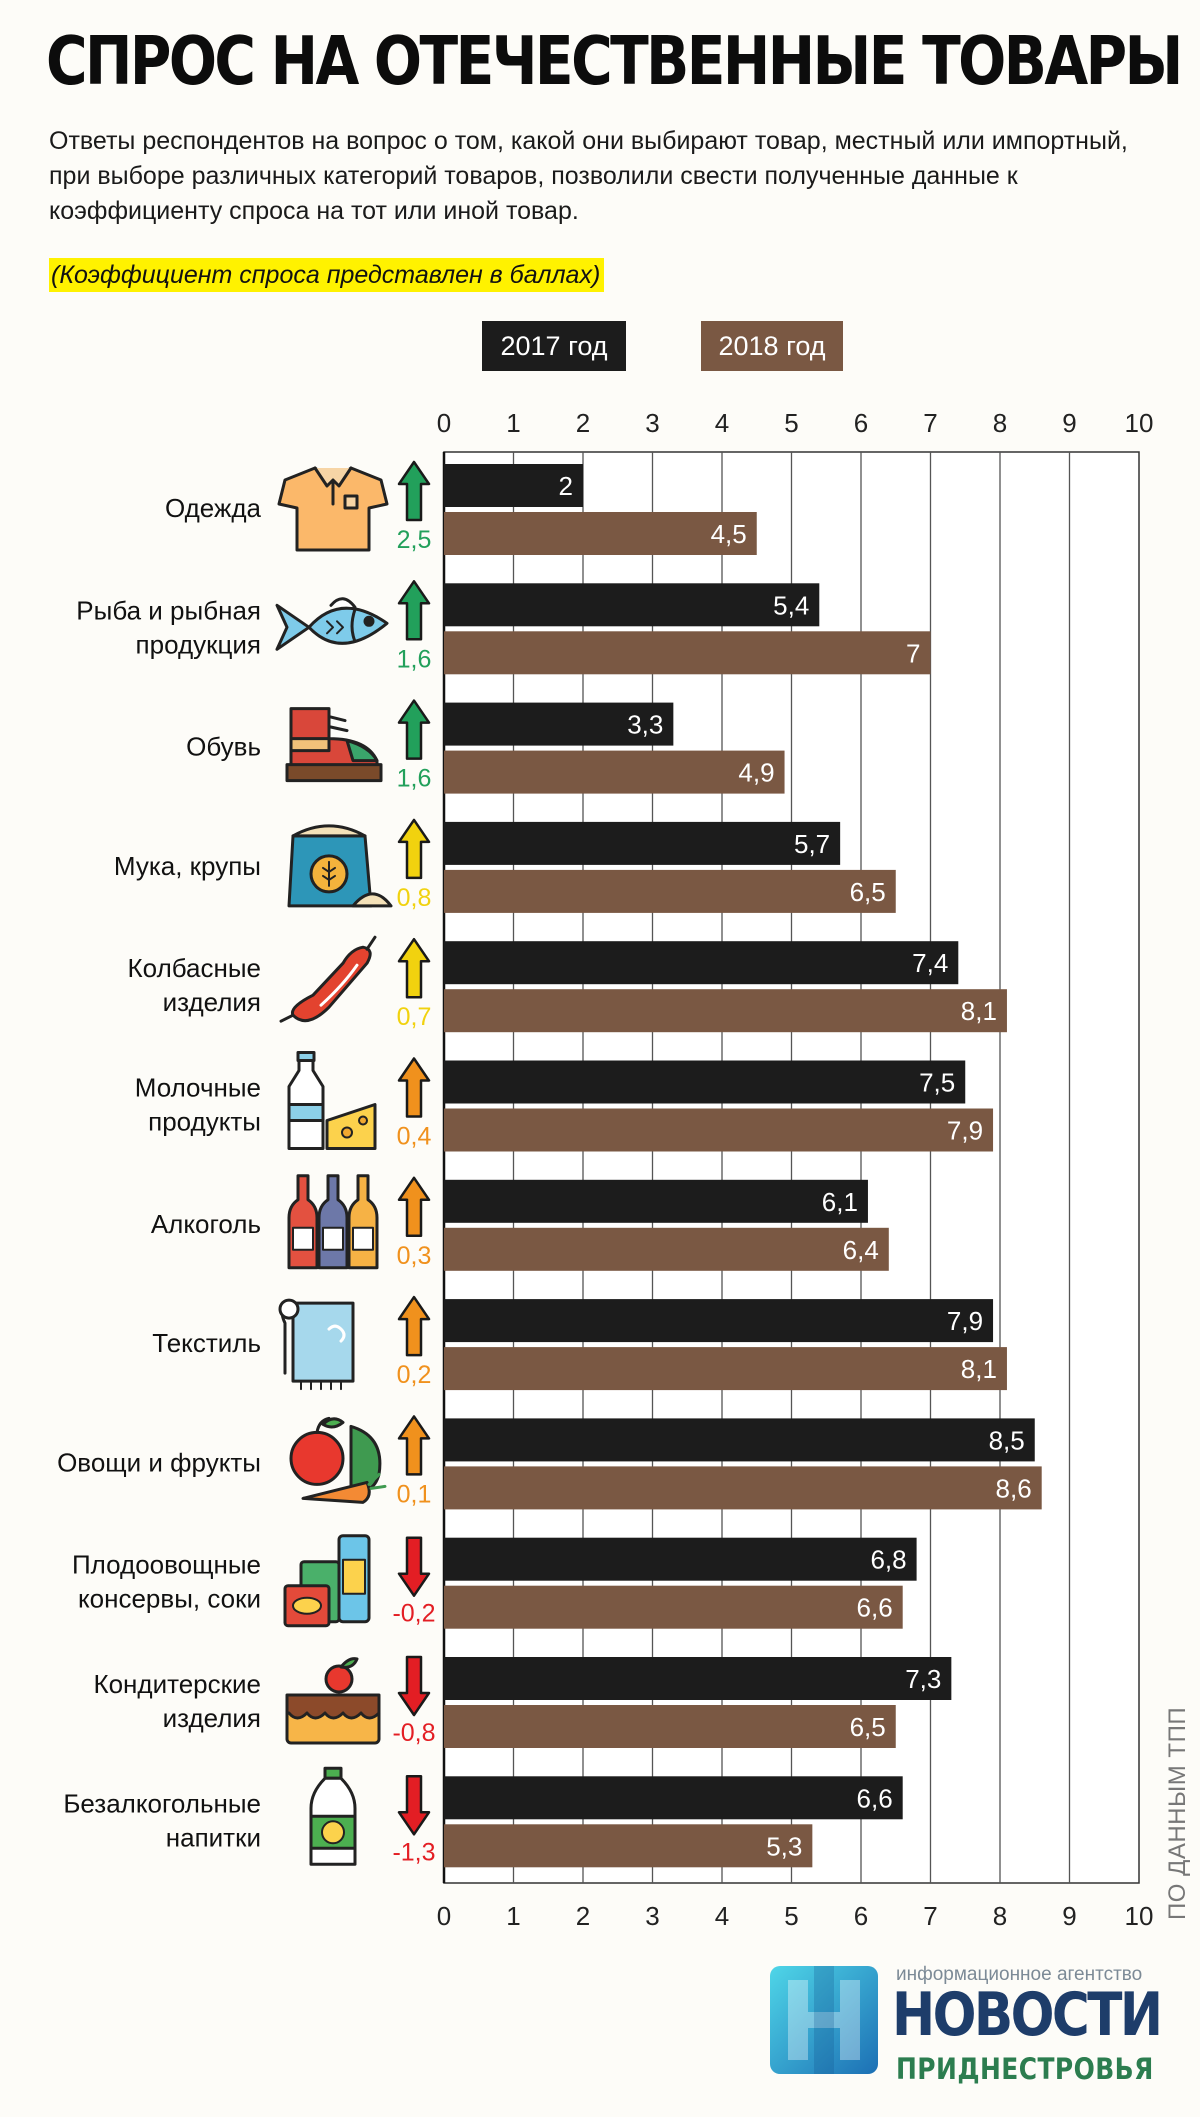 This screenshot has height=2117, width=1200. Describe the element at coordinates (198, 644) in the screenshot. I see `category-label: продукция` at that location.